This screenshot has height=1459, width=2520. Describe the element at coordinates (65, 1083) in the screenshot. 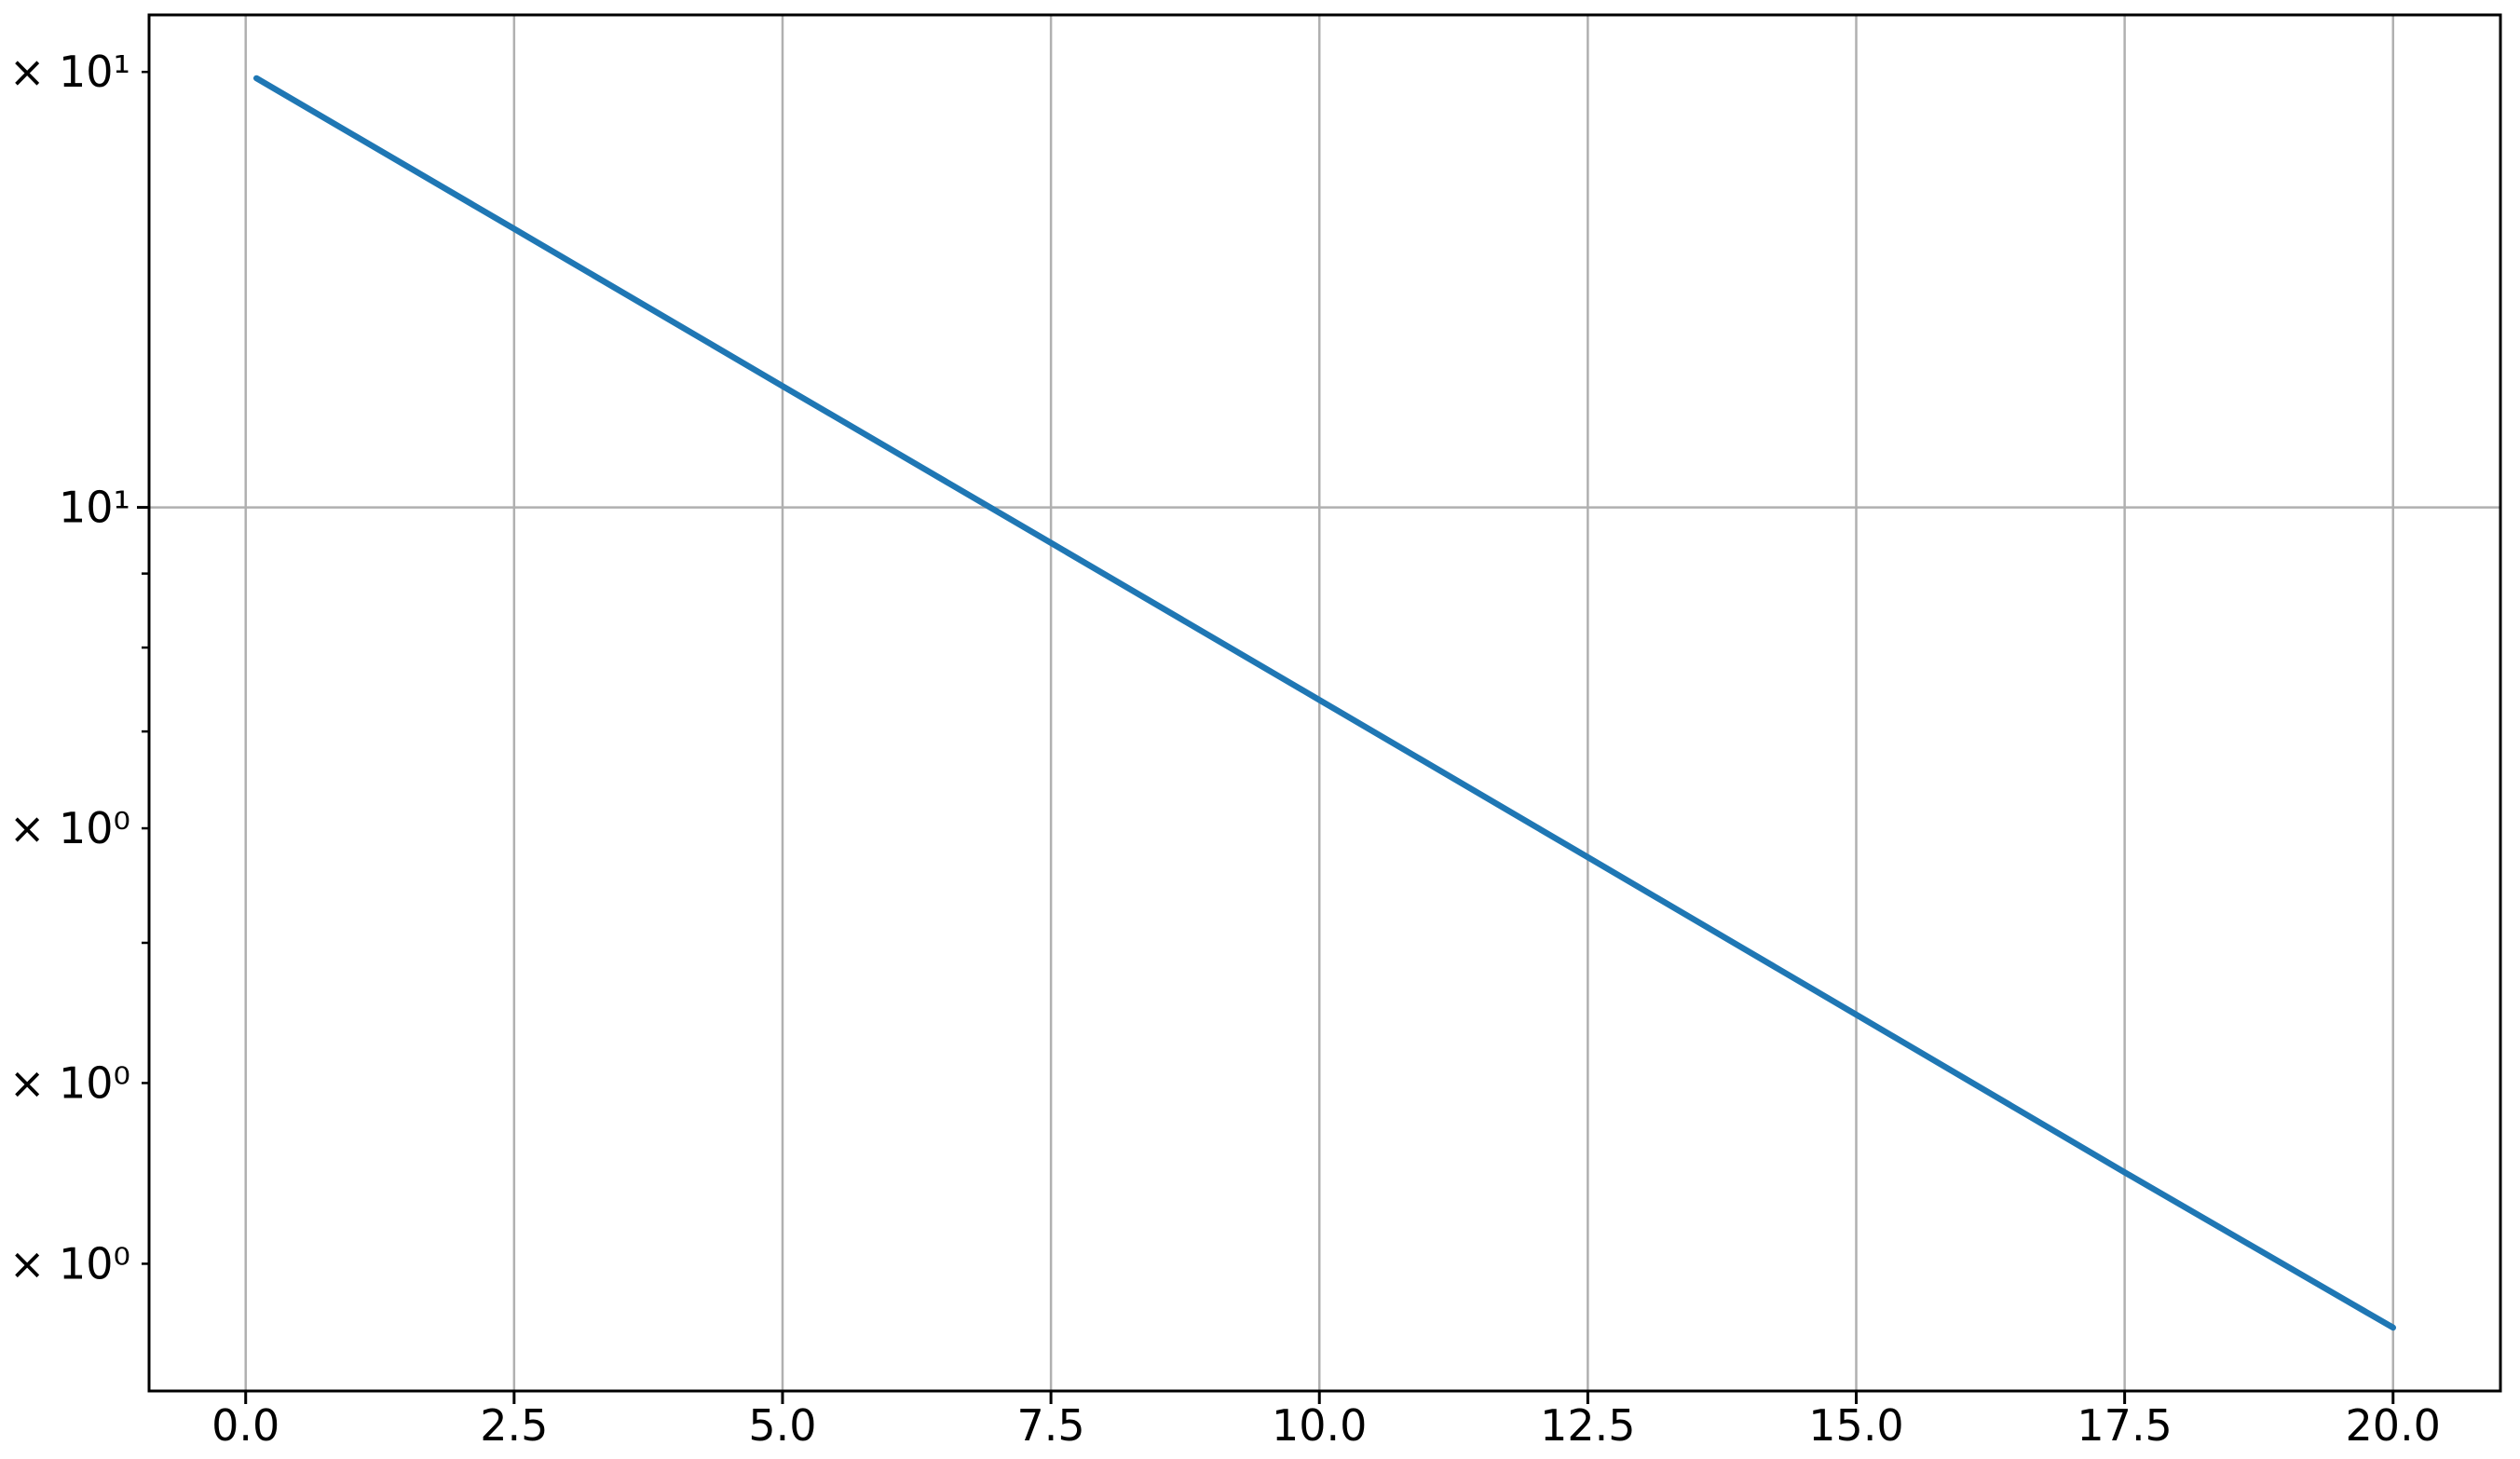

I see `y-tick-label: 4 × 10⁰` at that location.